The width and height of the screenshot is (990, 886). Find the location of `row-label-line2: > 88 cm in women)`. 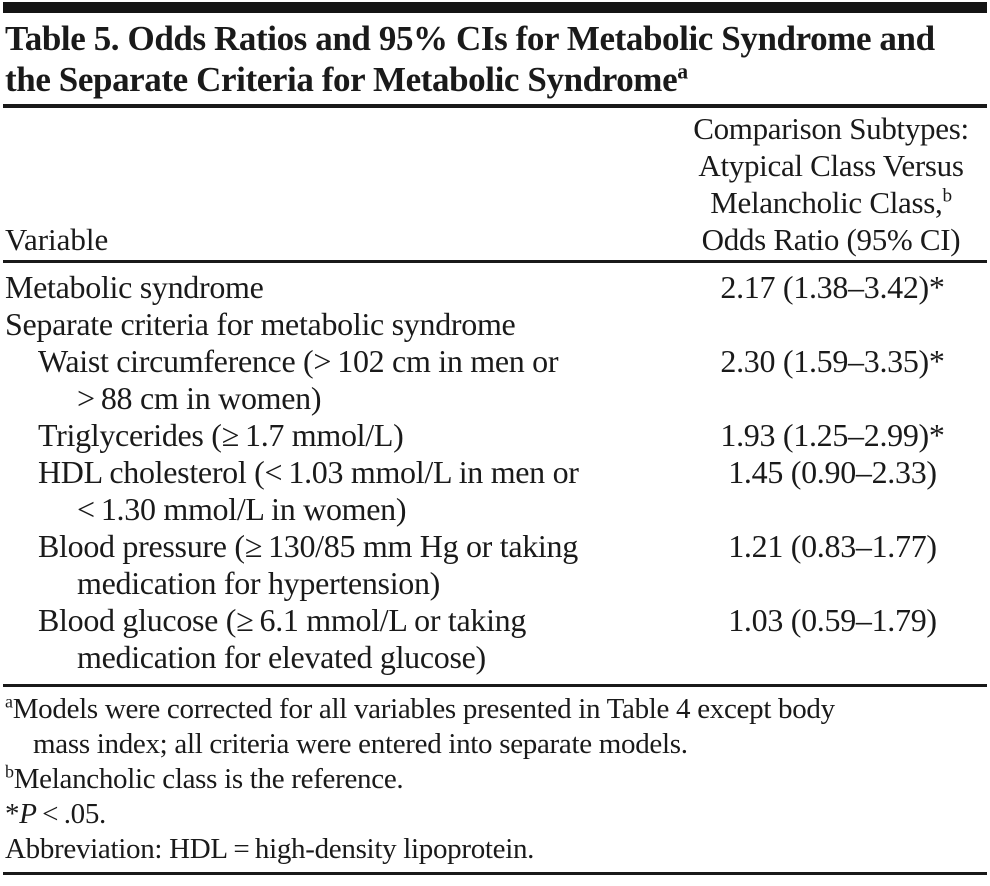

row-label-line2: > 88 cm in women) is located at coordinates (199, 398).